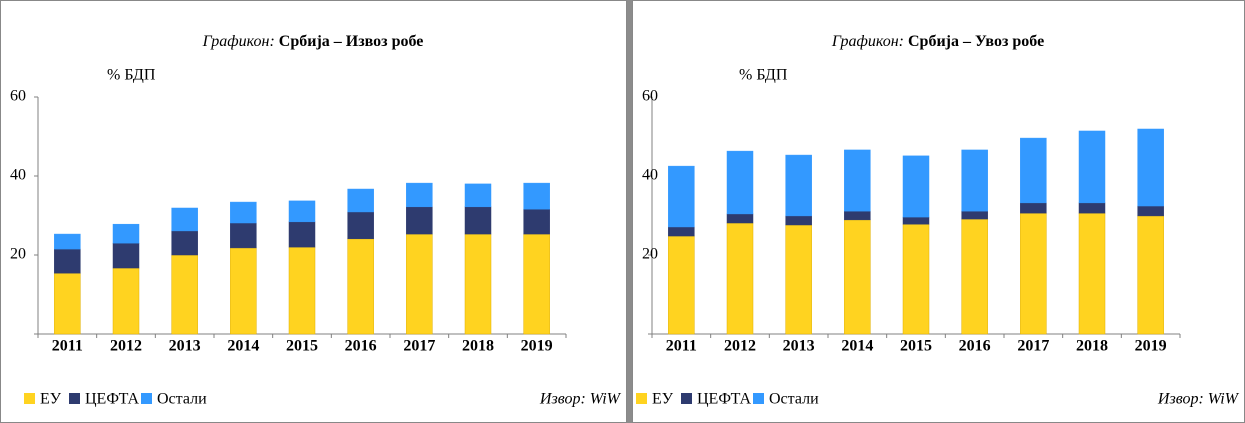  I want to click on title-text: Србија – Увоз робе, so click(976, 41).